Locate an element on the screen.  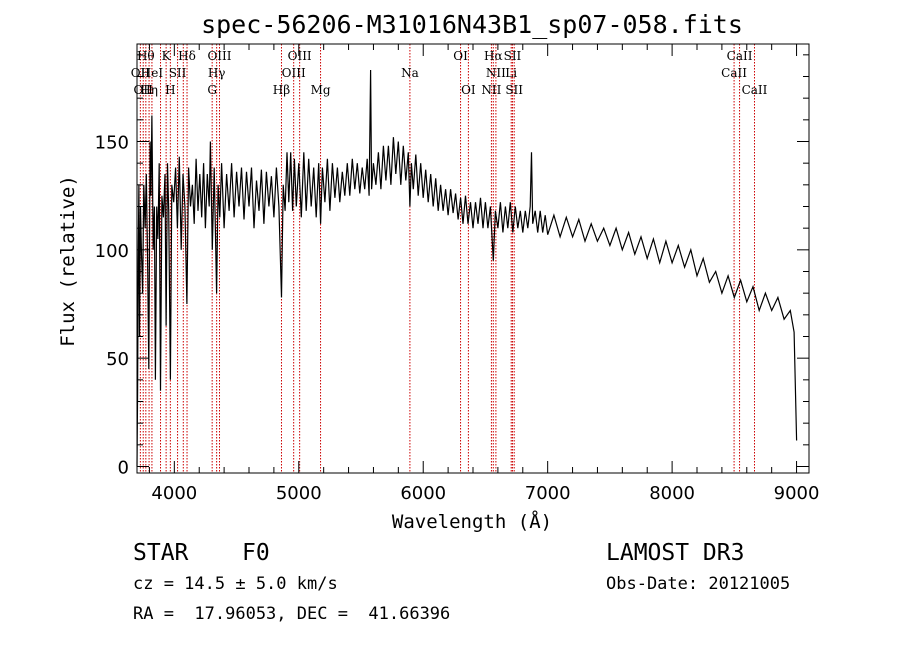
y-tick-label: 150 is located at coordinates (112, 143).